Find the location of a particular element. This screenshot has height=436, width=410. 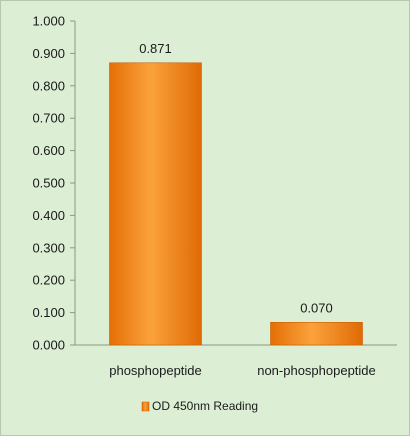

data-label-phosphopeptide: 0.871 is located at coordinates (155, 48).